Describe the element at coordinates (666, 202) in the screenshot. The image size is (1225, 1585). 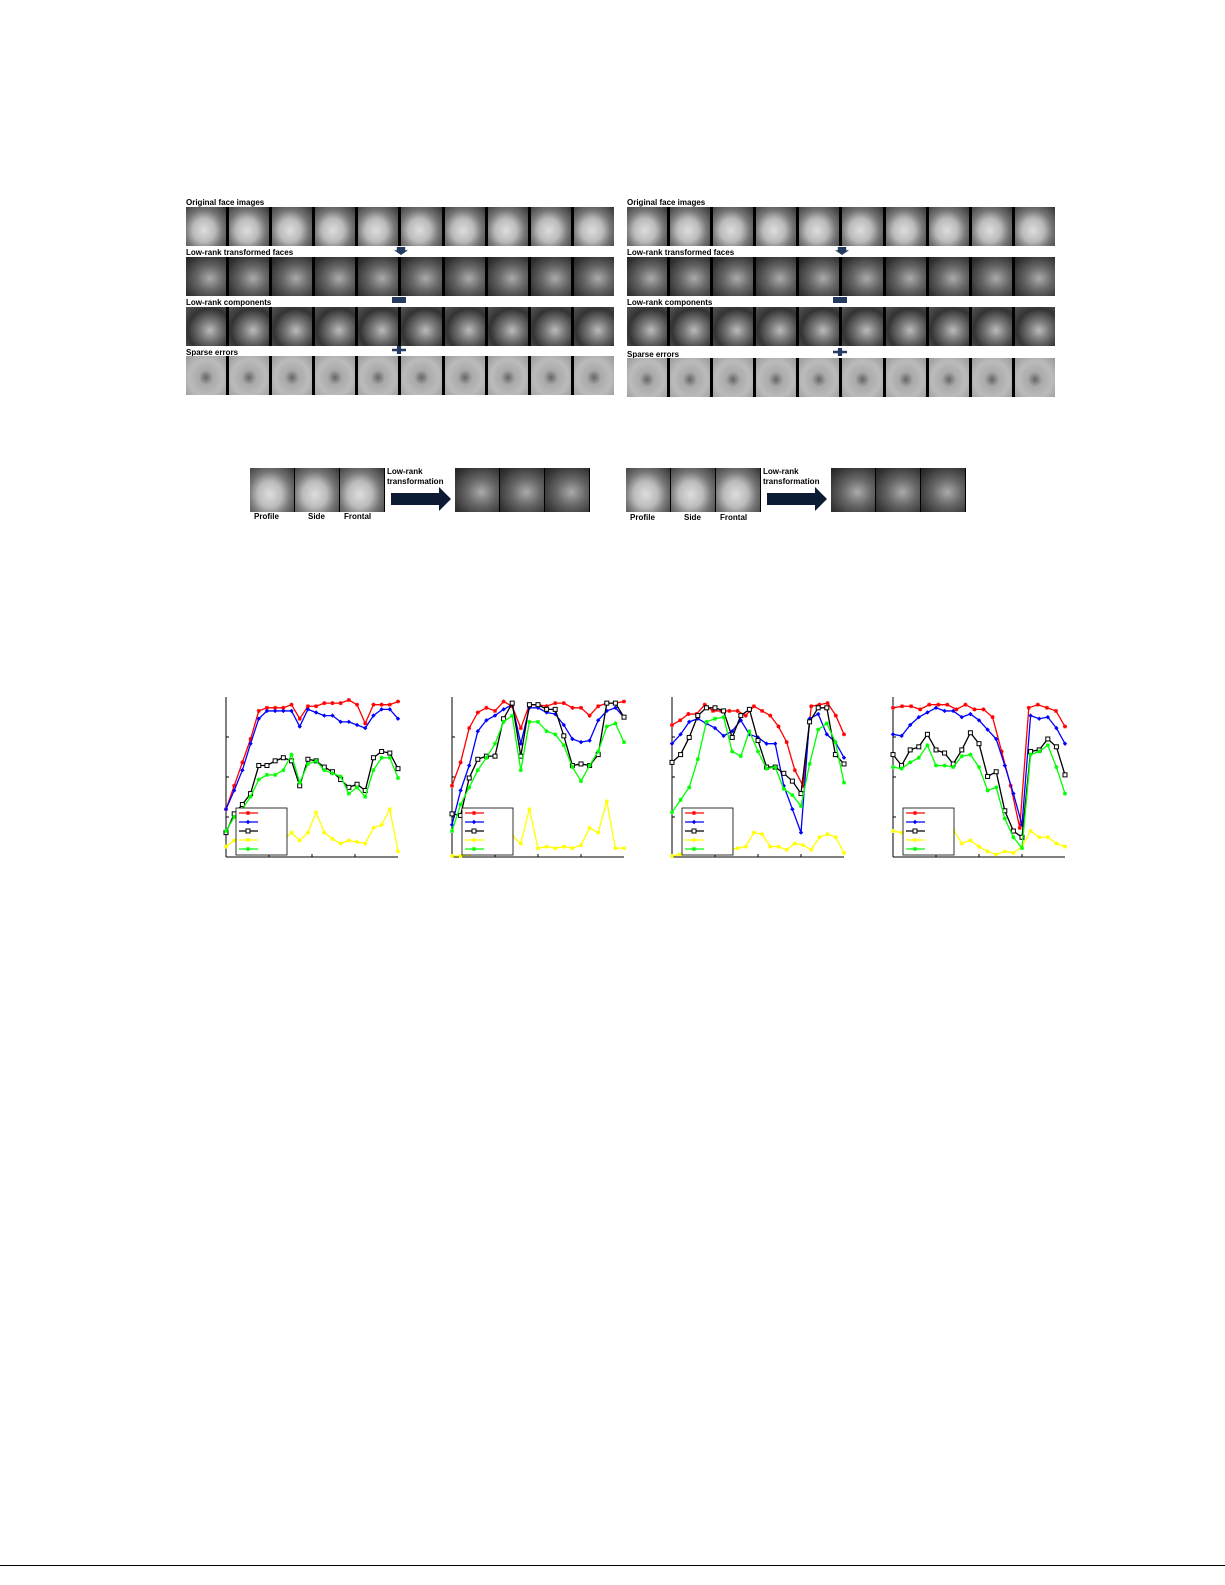
I see `row-label: Original face images` at that location.